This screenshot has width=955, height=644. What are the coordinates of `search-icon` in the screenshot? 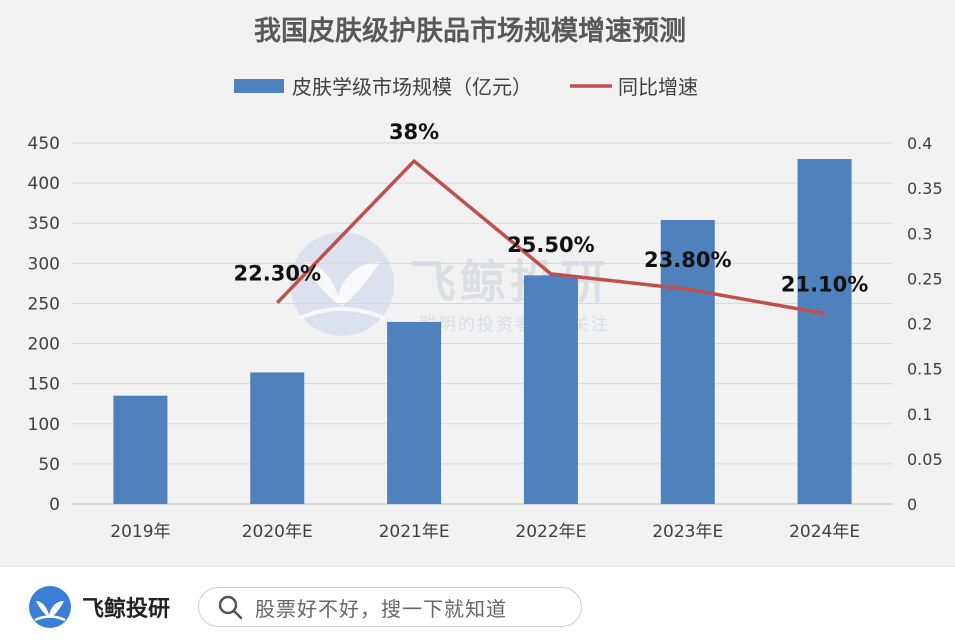 It's located at (230, 607).